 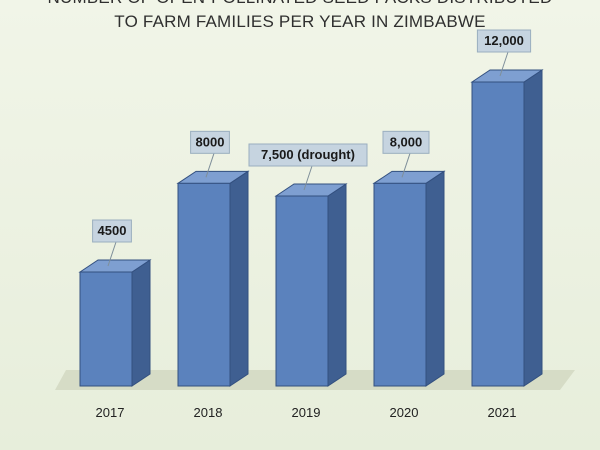 I want to click on data-label-text-2020: 8,000, so click(x=406, y=141).